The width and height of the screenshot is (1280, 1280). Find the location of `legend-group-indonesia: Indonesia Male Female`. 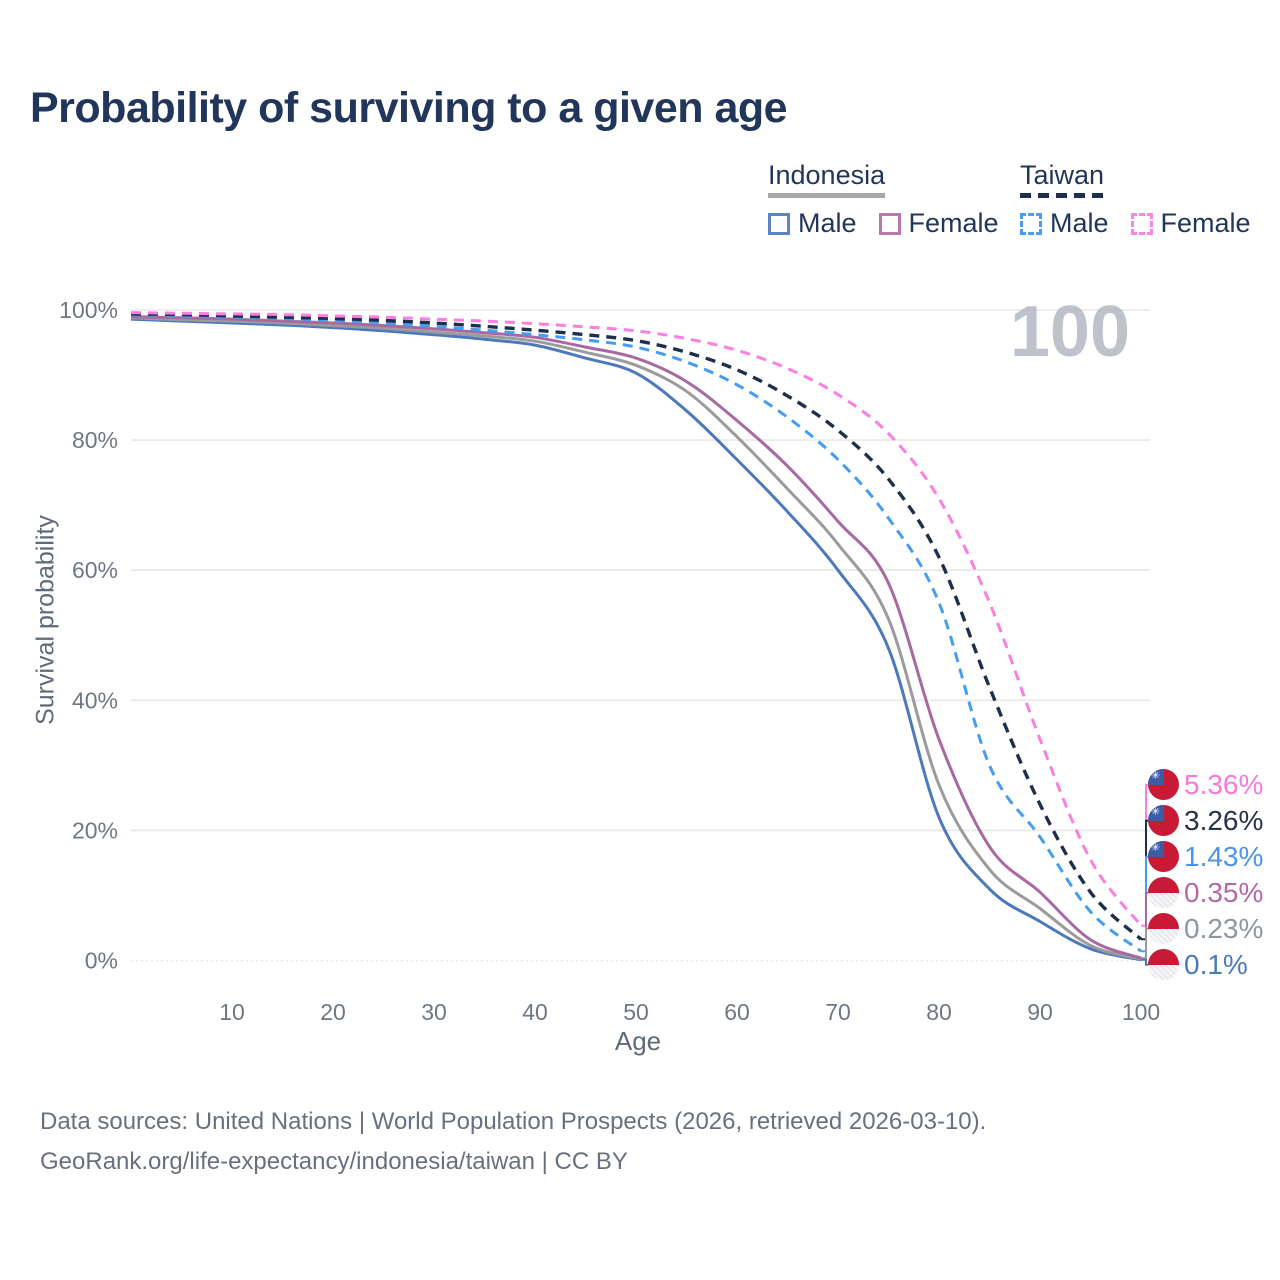

legend-group-indonesia: Indonesia Male Female is located at coordinates (883, 199).